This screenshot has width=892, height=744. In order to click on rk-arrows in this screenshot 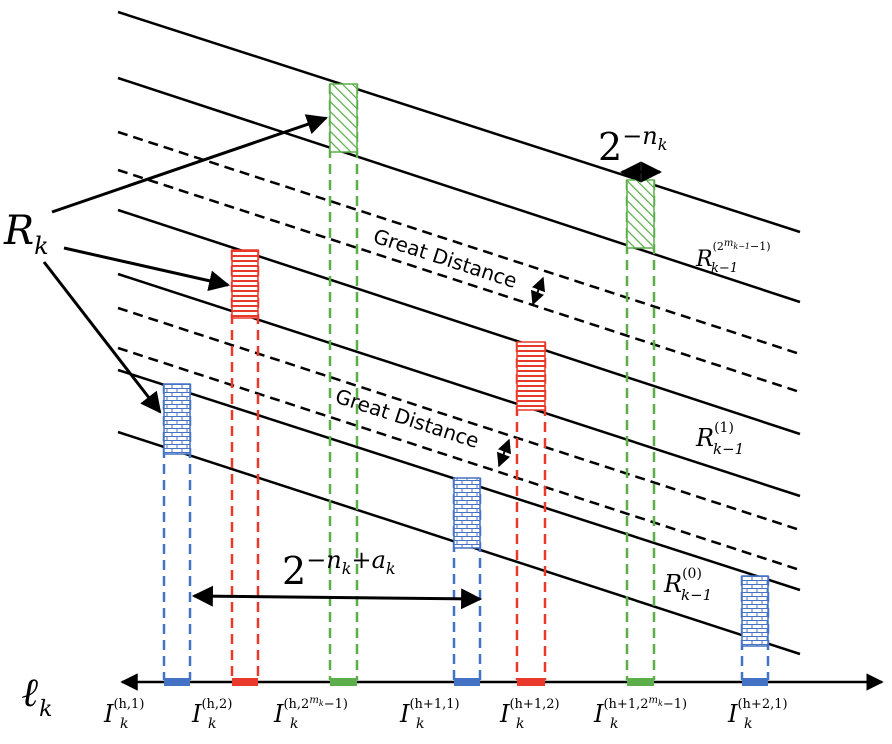, I will do `click(185, 264)`.